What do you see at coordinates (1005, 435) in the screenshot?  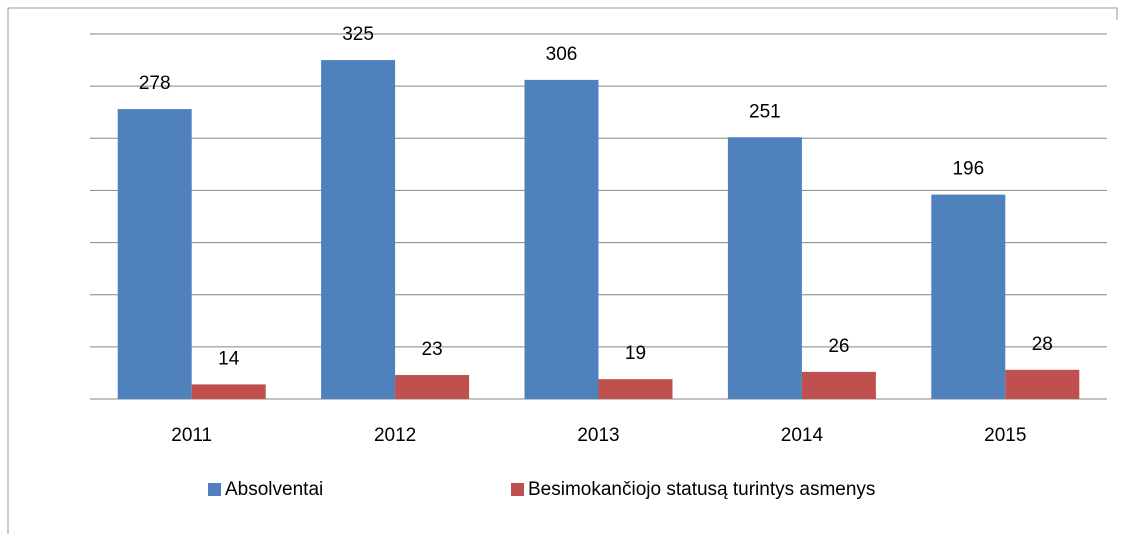 I see `x-tick-label: 2015` at bounding box center [1005, 435].